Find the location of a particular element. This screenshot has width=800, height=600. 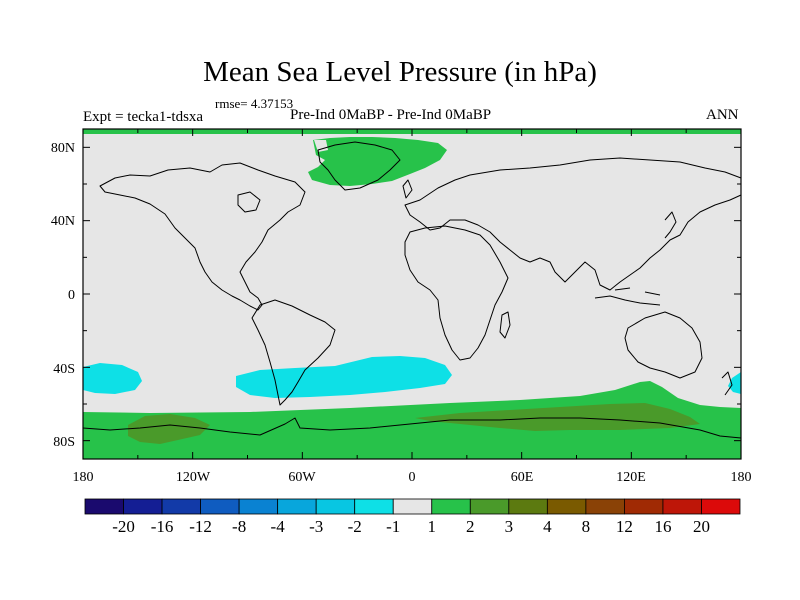

colorbar-label: 1 is located at coordinates (432, 526).